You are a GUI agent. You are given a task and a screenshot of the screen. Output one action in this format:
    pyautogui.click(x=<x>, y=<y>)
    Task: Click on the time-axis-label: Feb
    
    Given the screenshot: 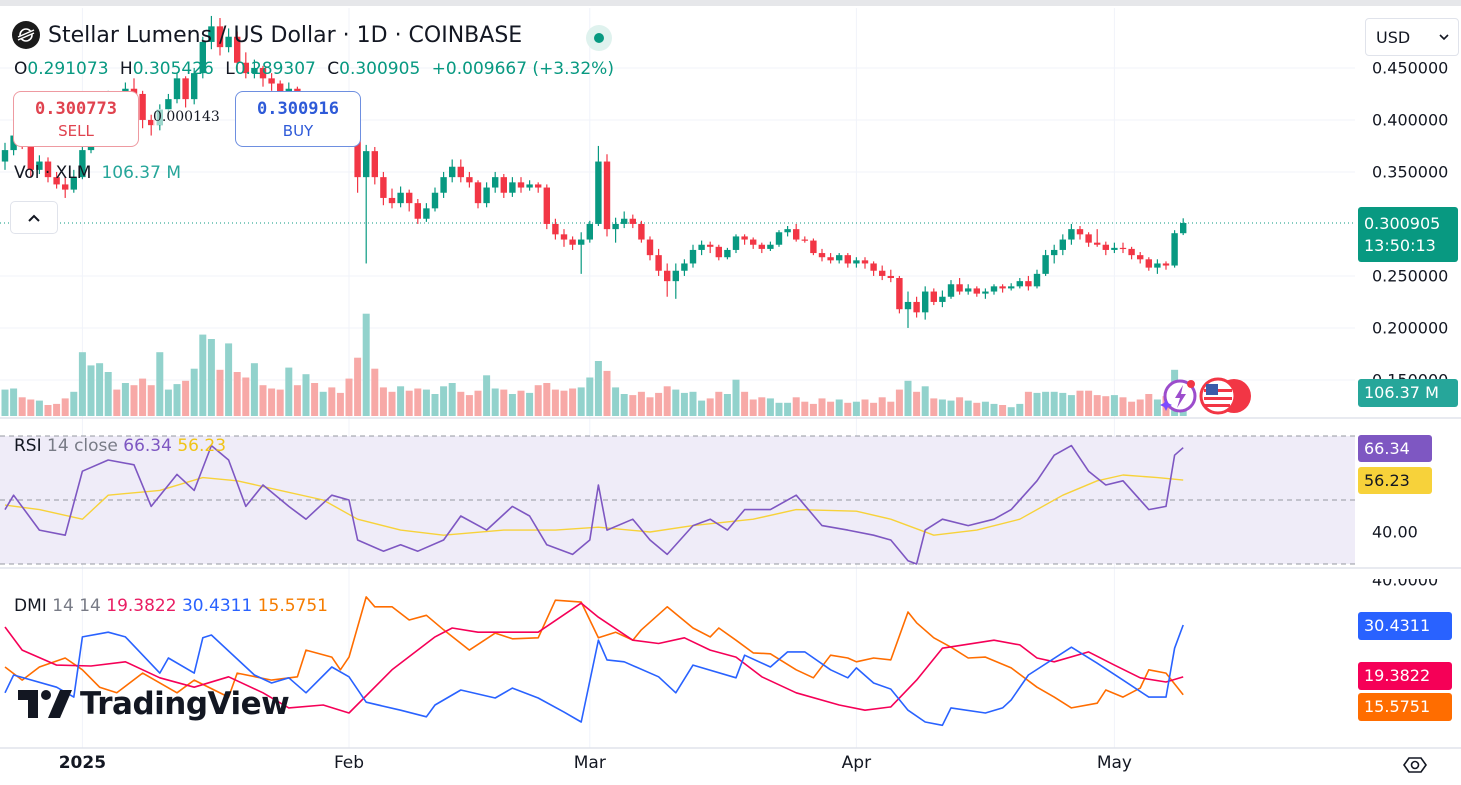 What is the action you would take?
    pyautogui.click(x=349, y=763)
    